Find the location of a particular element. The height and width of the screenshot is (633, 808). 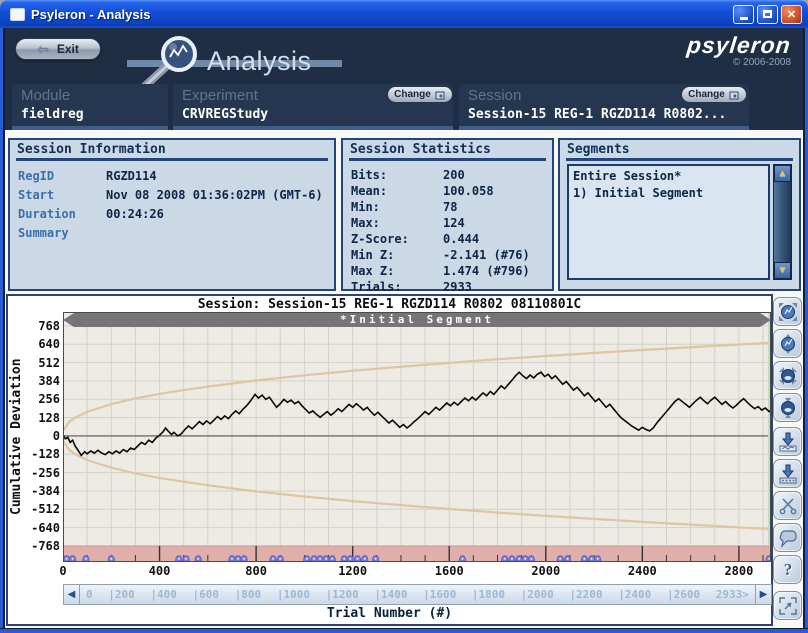

maximize-icon is located at coordinates (767, 14).